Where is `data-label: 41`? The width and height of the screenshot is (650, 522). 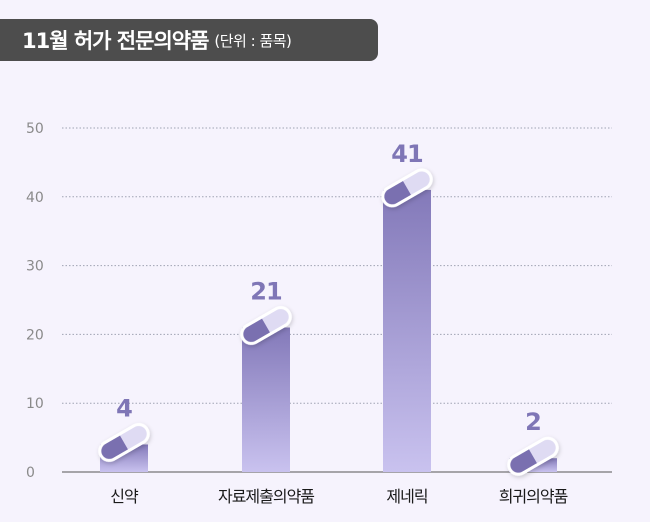 data-label: 41 is located at coordinates (407, 154).